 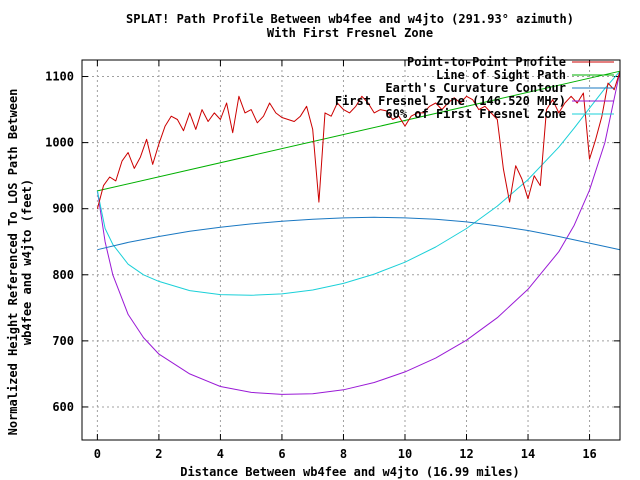 I want to click on x-tick-label: 16, so click(x=589, y=454).